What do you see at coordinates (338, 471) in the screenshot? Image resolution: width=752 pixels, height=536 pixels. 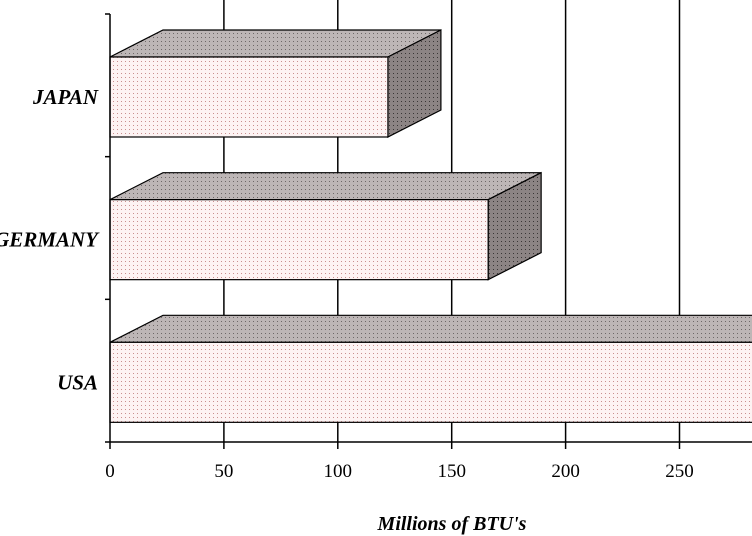 I see `x-tick-label: 100` at bounding box center [338, 471].